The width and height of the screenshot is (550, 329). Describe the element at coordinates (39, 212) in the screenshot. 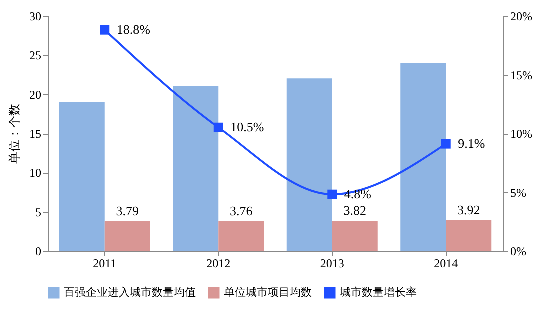

I see `y-tick-label: 5` at that location.